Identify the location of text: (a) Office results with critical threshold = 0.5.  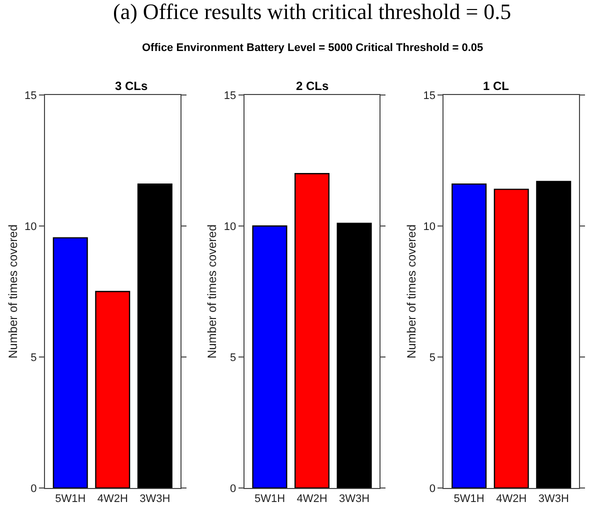
(312, 12).